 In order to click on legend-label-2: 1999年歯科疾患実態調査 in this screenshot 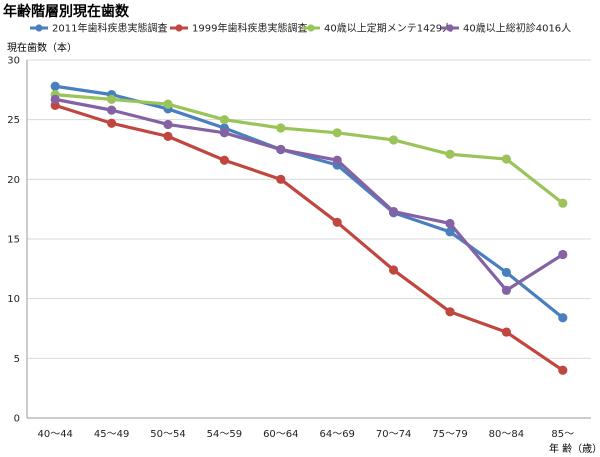, I will do `click(249, 28)`.